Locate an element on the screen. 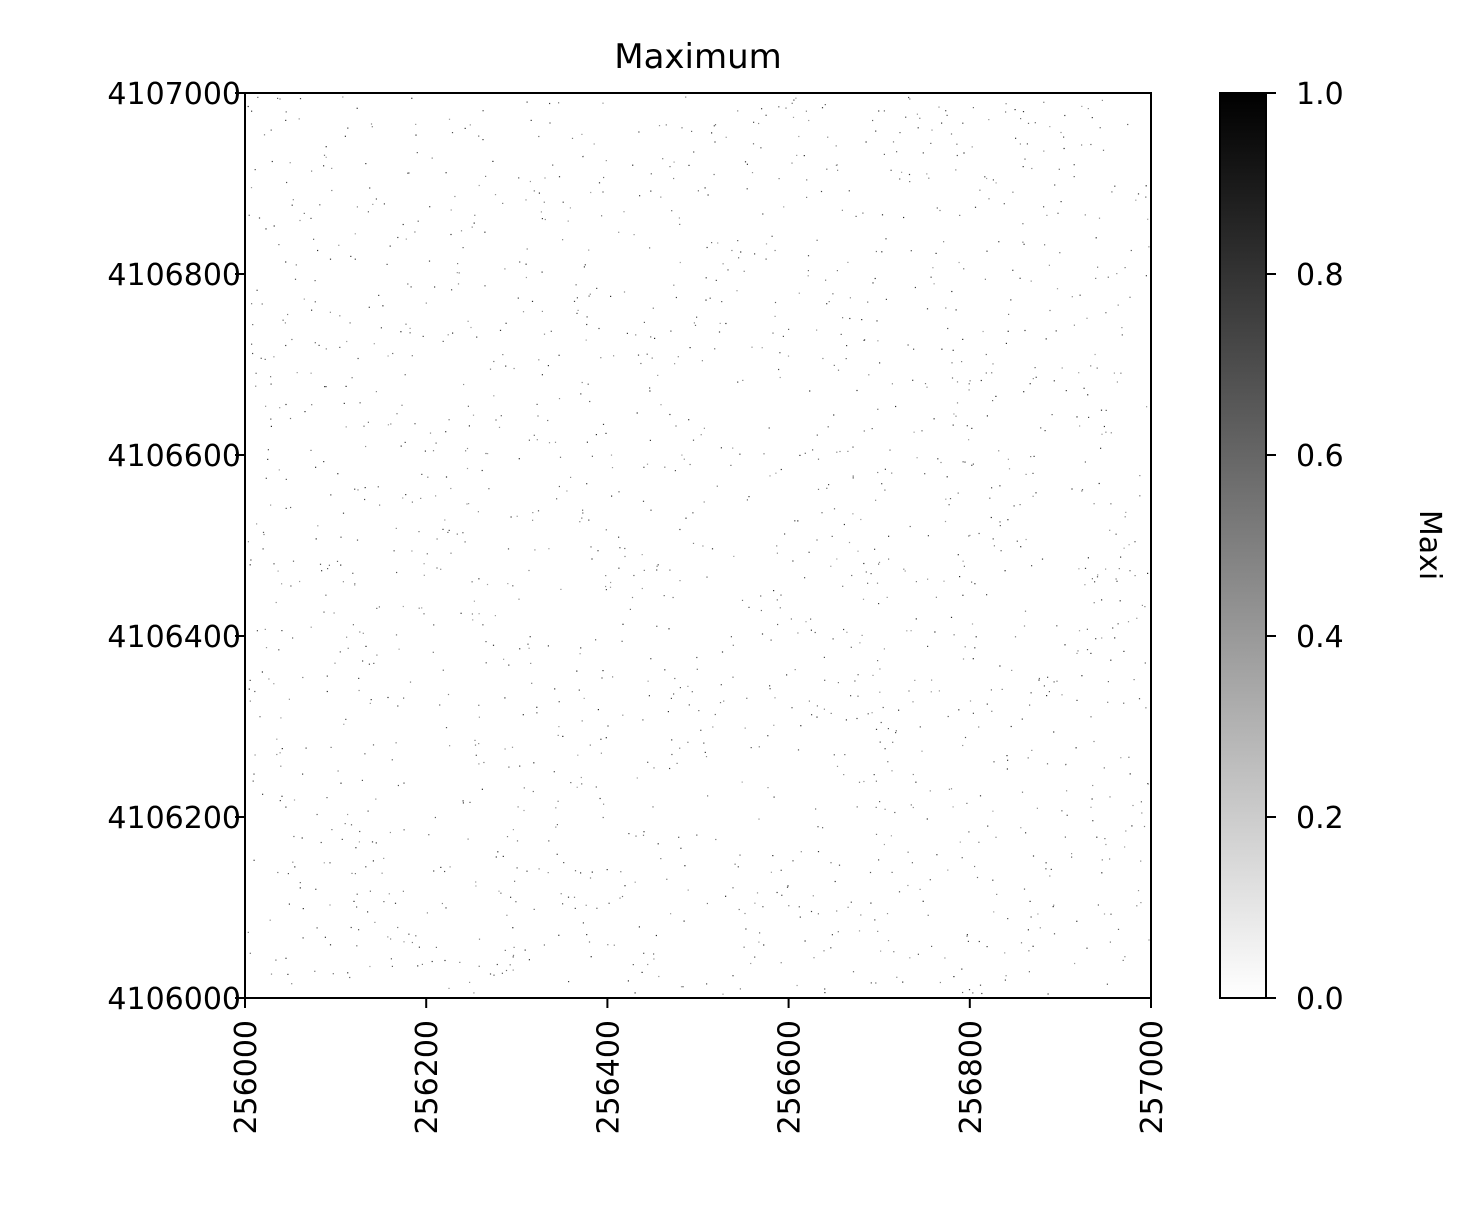 This screenshot has height=1217, width=1474. colorbar-tick-label: 0.8 is located at coordinates (1320, 275).